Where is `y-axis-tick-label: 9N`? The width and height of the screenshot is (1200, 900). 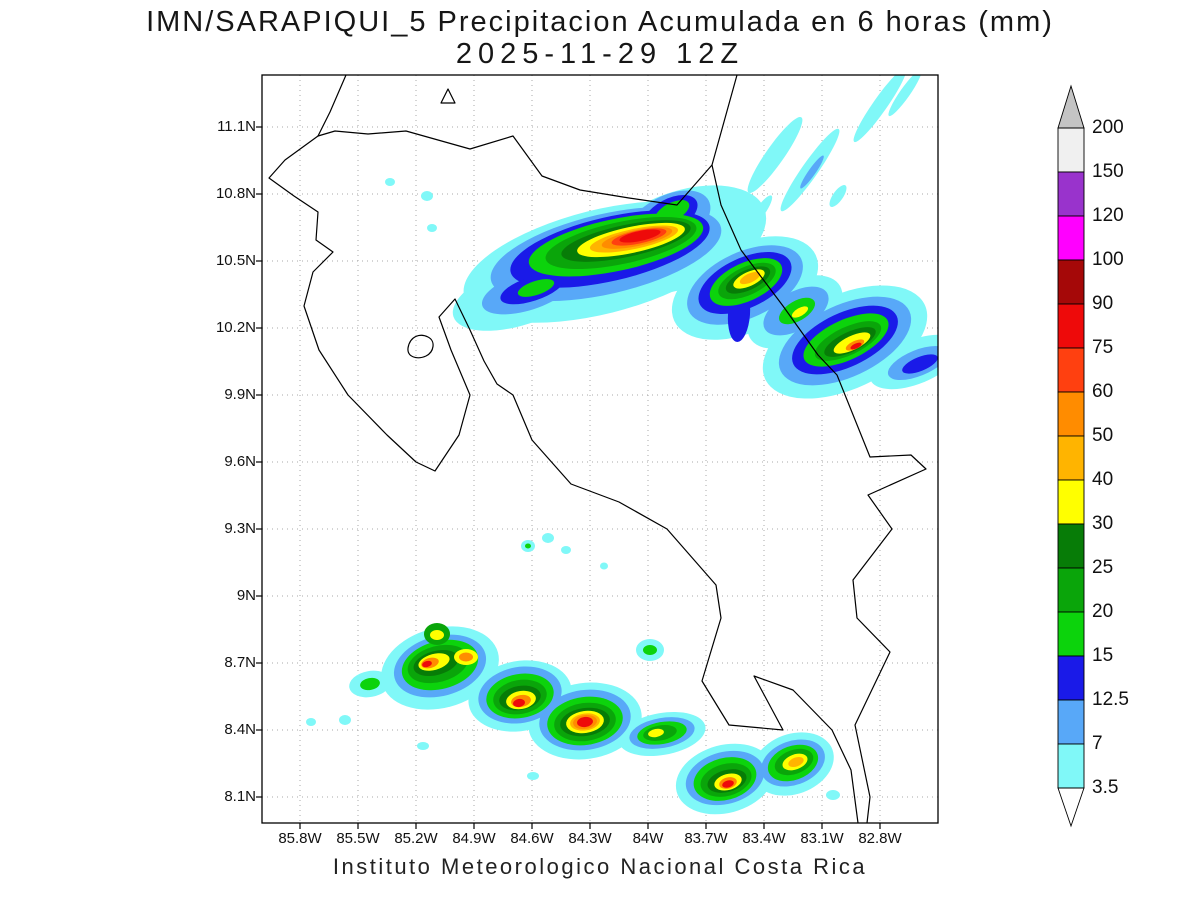 y-axis-tick-label: 9N is located at coordinates (246, 595).